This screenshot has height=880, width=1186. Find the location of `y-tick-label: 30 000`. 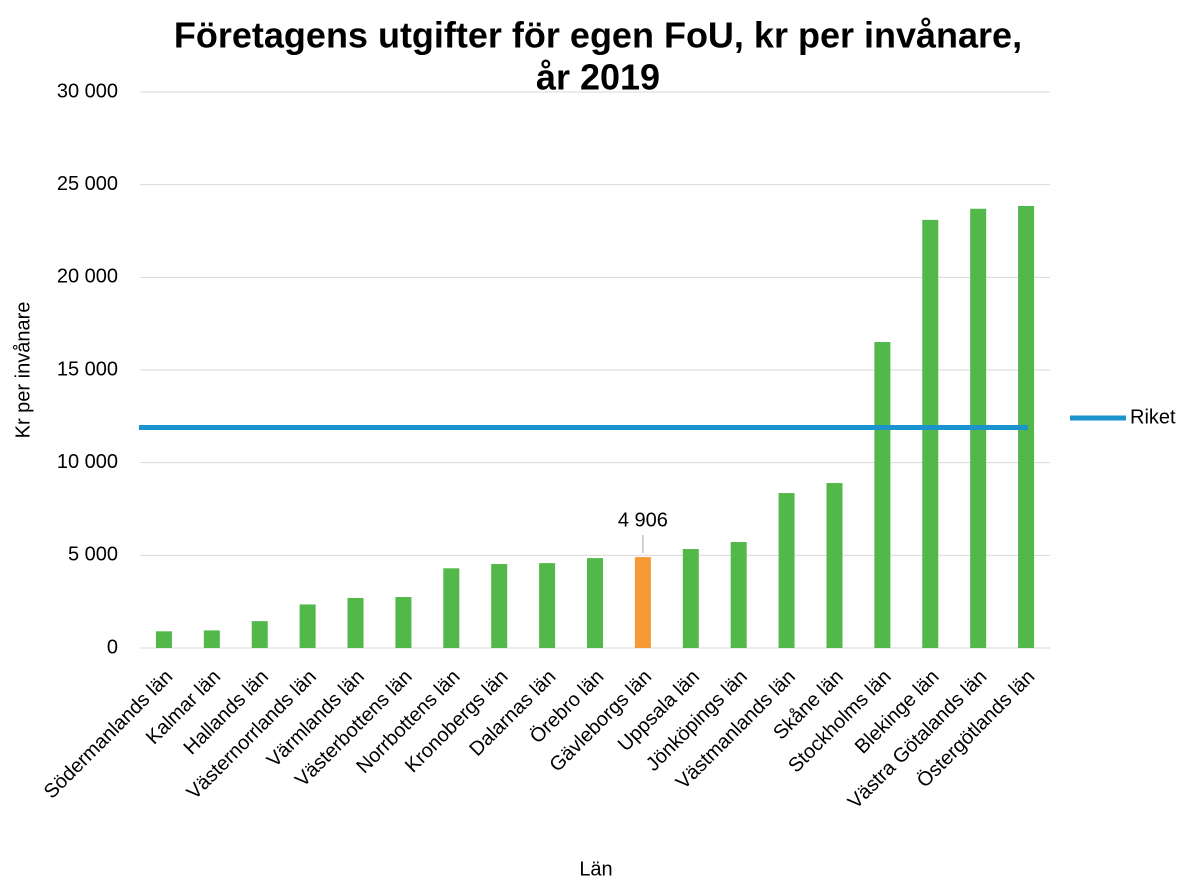

y-tick-label: 30 000 is located at coordinates (87, 91).